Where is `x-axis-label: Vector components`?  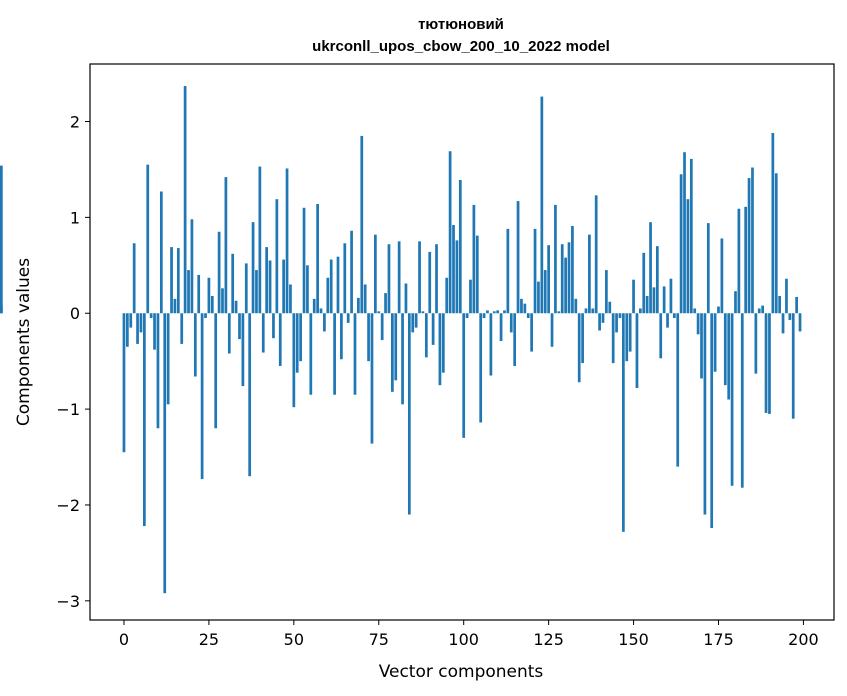 x-axis-label: Vector components is located at coordinates (461, 672).